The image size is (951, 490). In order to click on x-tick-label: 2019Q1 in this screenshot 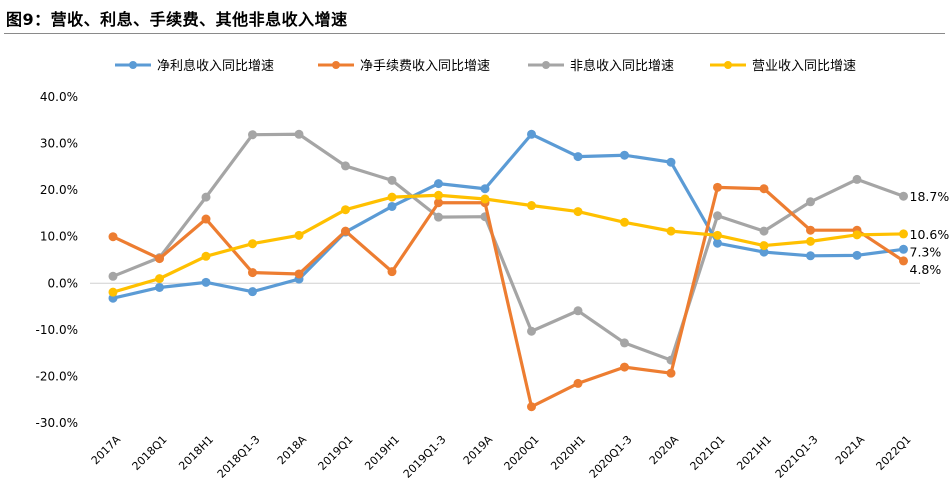, I will do `click(336, 453)`.